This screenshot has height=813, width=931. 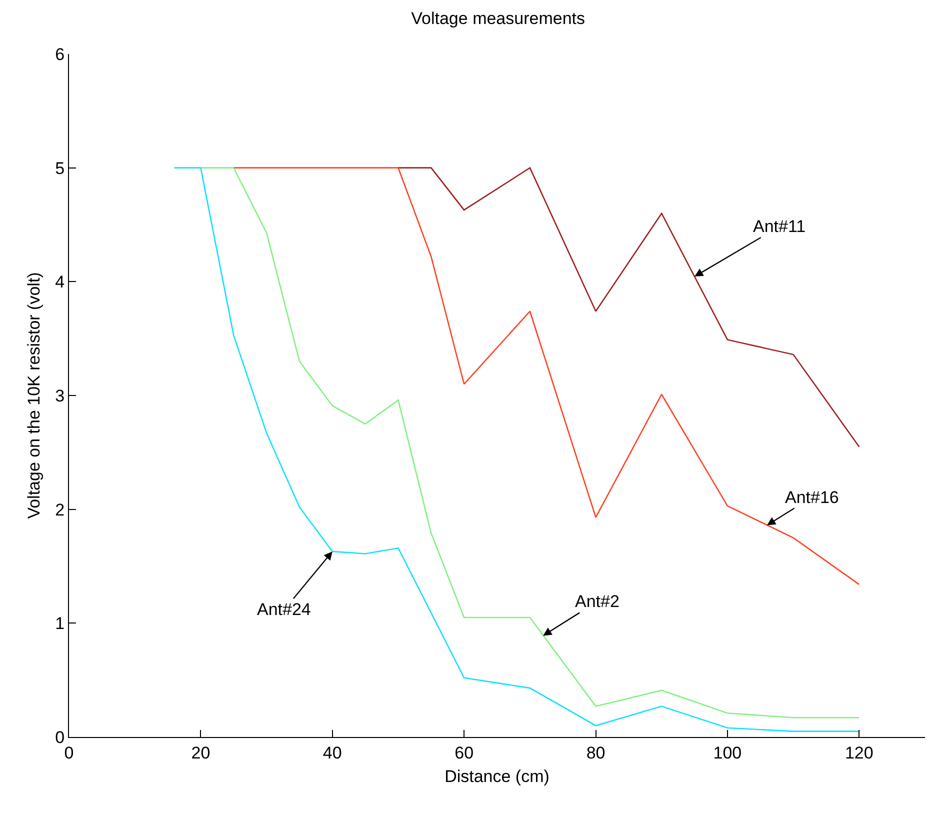 What do you see at coordinates (332, 752) in the screenshot?
I see `x-tick-label: 40` at bounding box center [332, 752].